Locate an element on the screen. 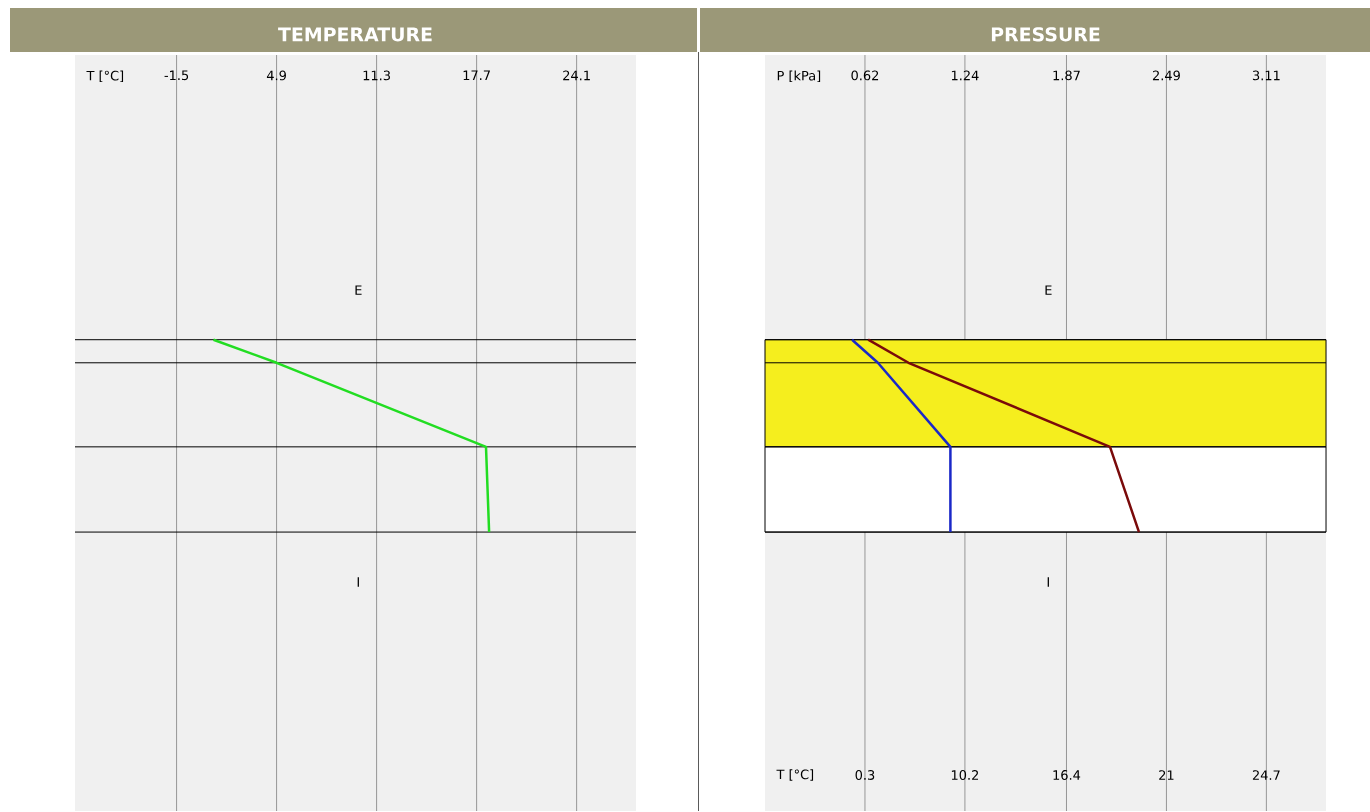  x-tick-label: -1.5 is located at coordinates (176, 75).